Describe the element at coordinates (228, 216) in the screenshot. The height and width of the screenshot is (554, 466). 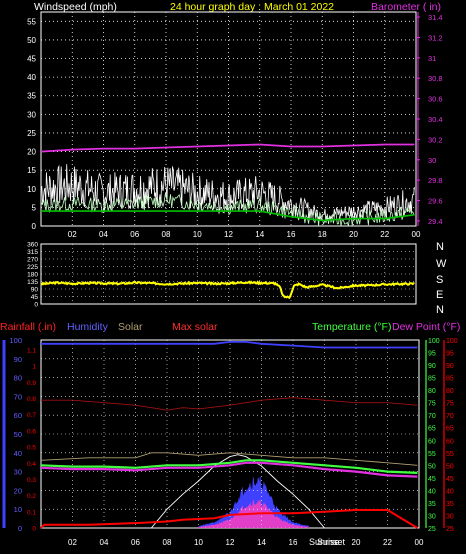
I see `wind-average-line` at that location.